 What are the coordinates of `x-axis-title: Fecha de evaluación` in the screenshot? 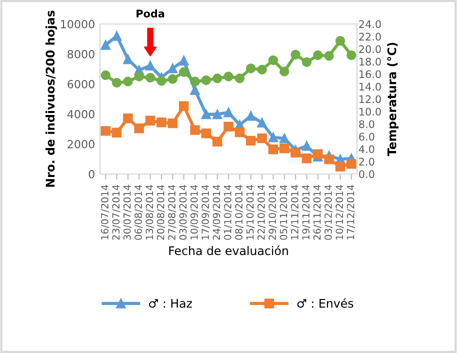 It's located at (228, 251).